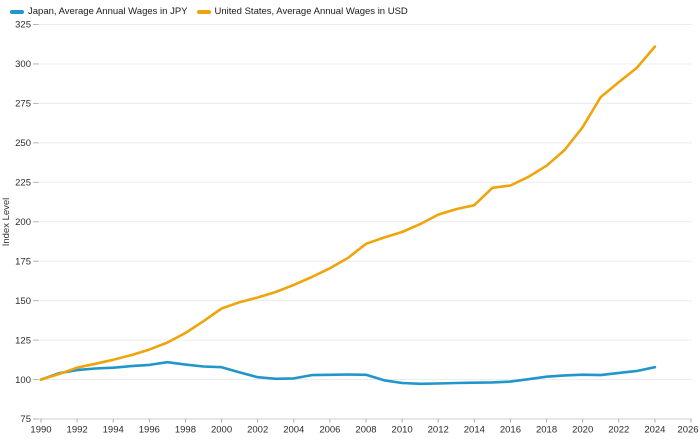 The width and height of the screenshot is (700, 444). I want to click on y-axis-tick-label: 100, so click(23, 380).